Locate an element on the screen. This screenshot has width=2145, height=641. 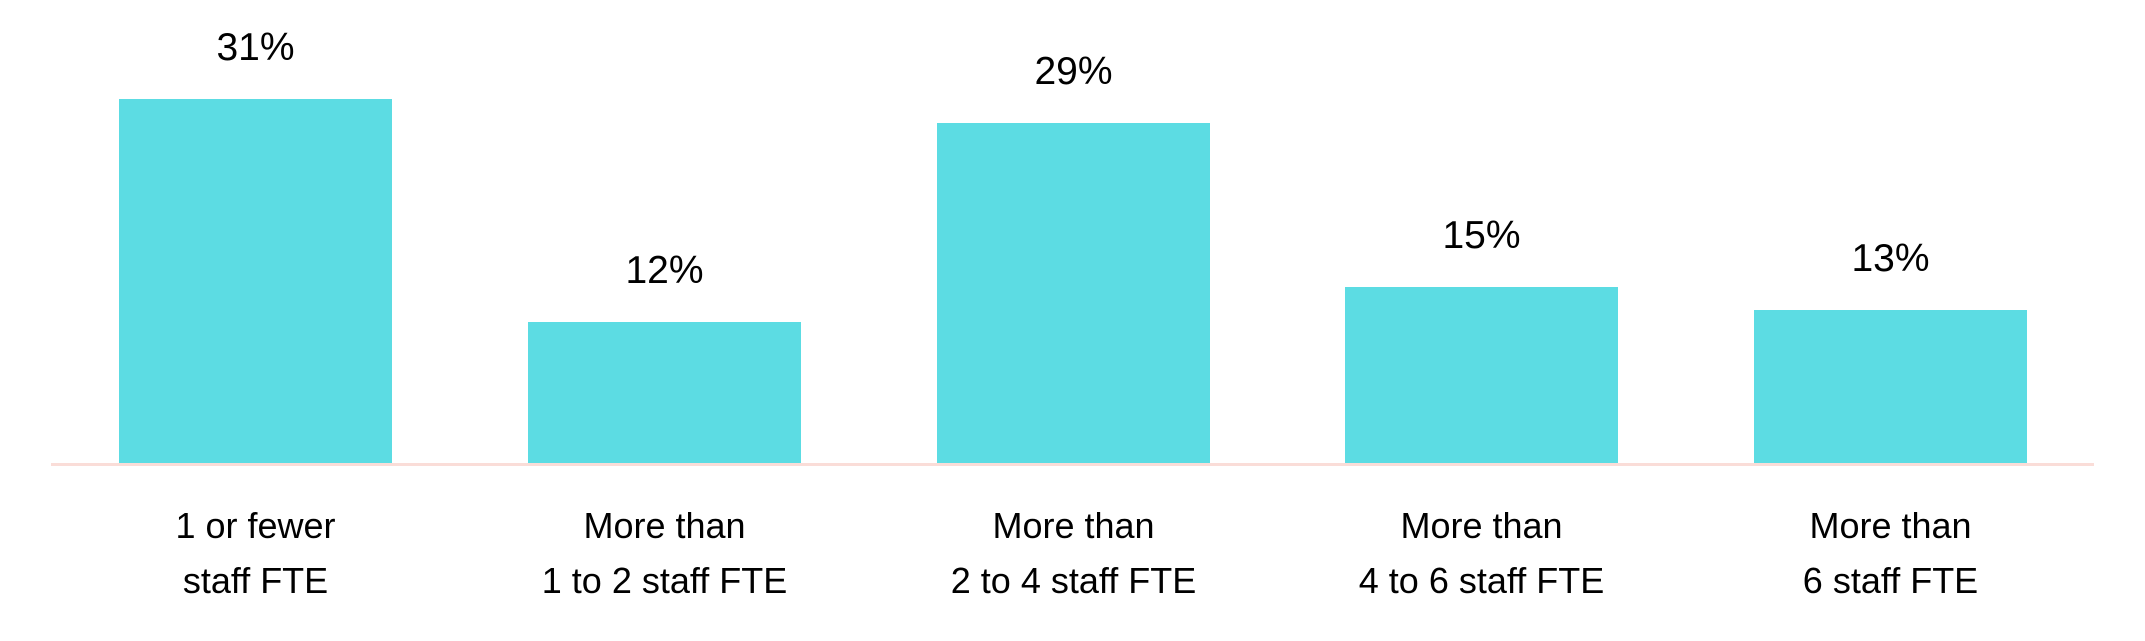
value-label: 31% is located at coordinates (255, 47).